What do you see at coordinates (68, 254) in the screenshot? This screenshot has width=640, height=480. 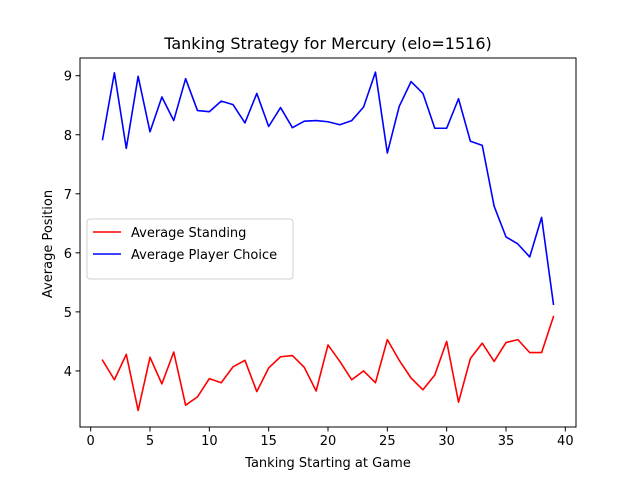 I see `y-tick-label: 6` at bounding box center [68, 254].